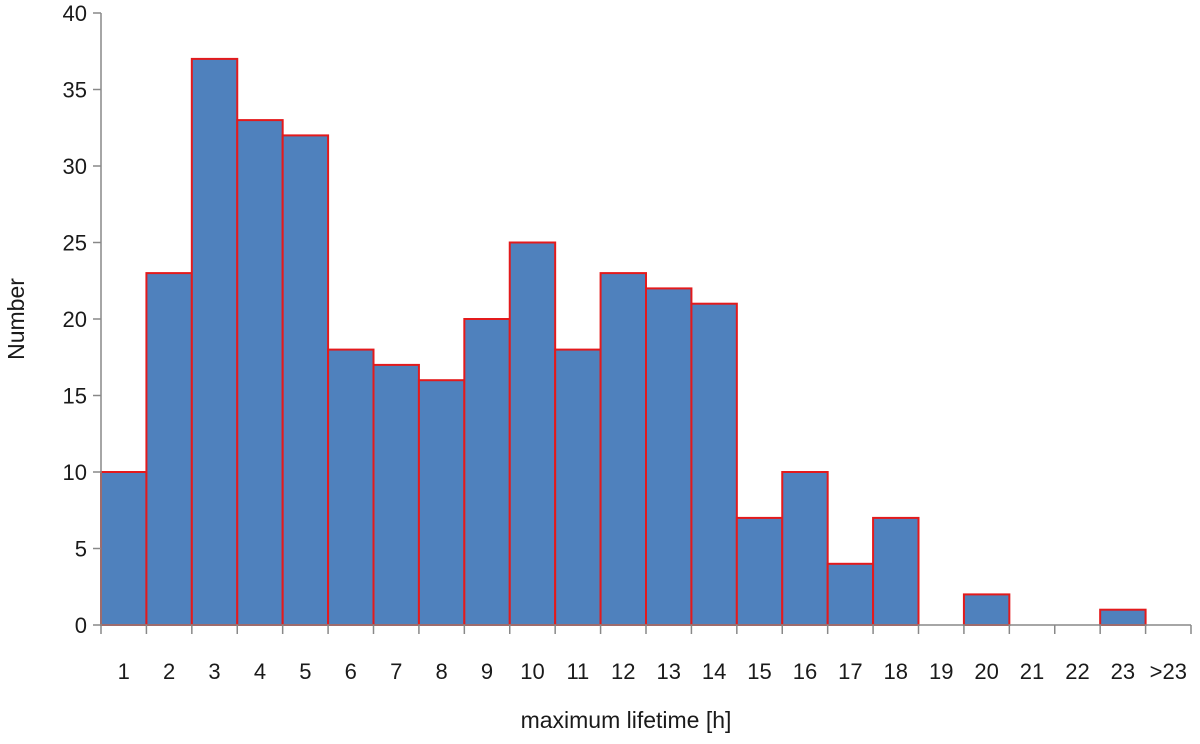 The height and width of the screenshot is (744, 1200). Describe the element at coordinates (75, 166) in the screenshot. I see `y-tick-label: 30` at that location.